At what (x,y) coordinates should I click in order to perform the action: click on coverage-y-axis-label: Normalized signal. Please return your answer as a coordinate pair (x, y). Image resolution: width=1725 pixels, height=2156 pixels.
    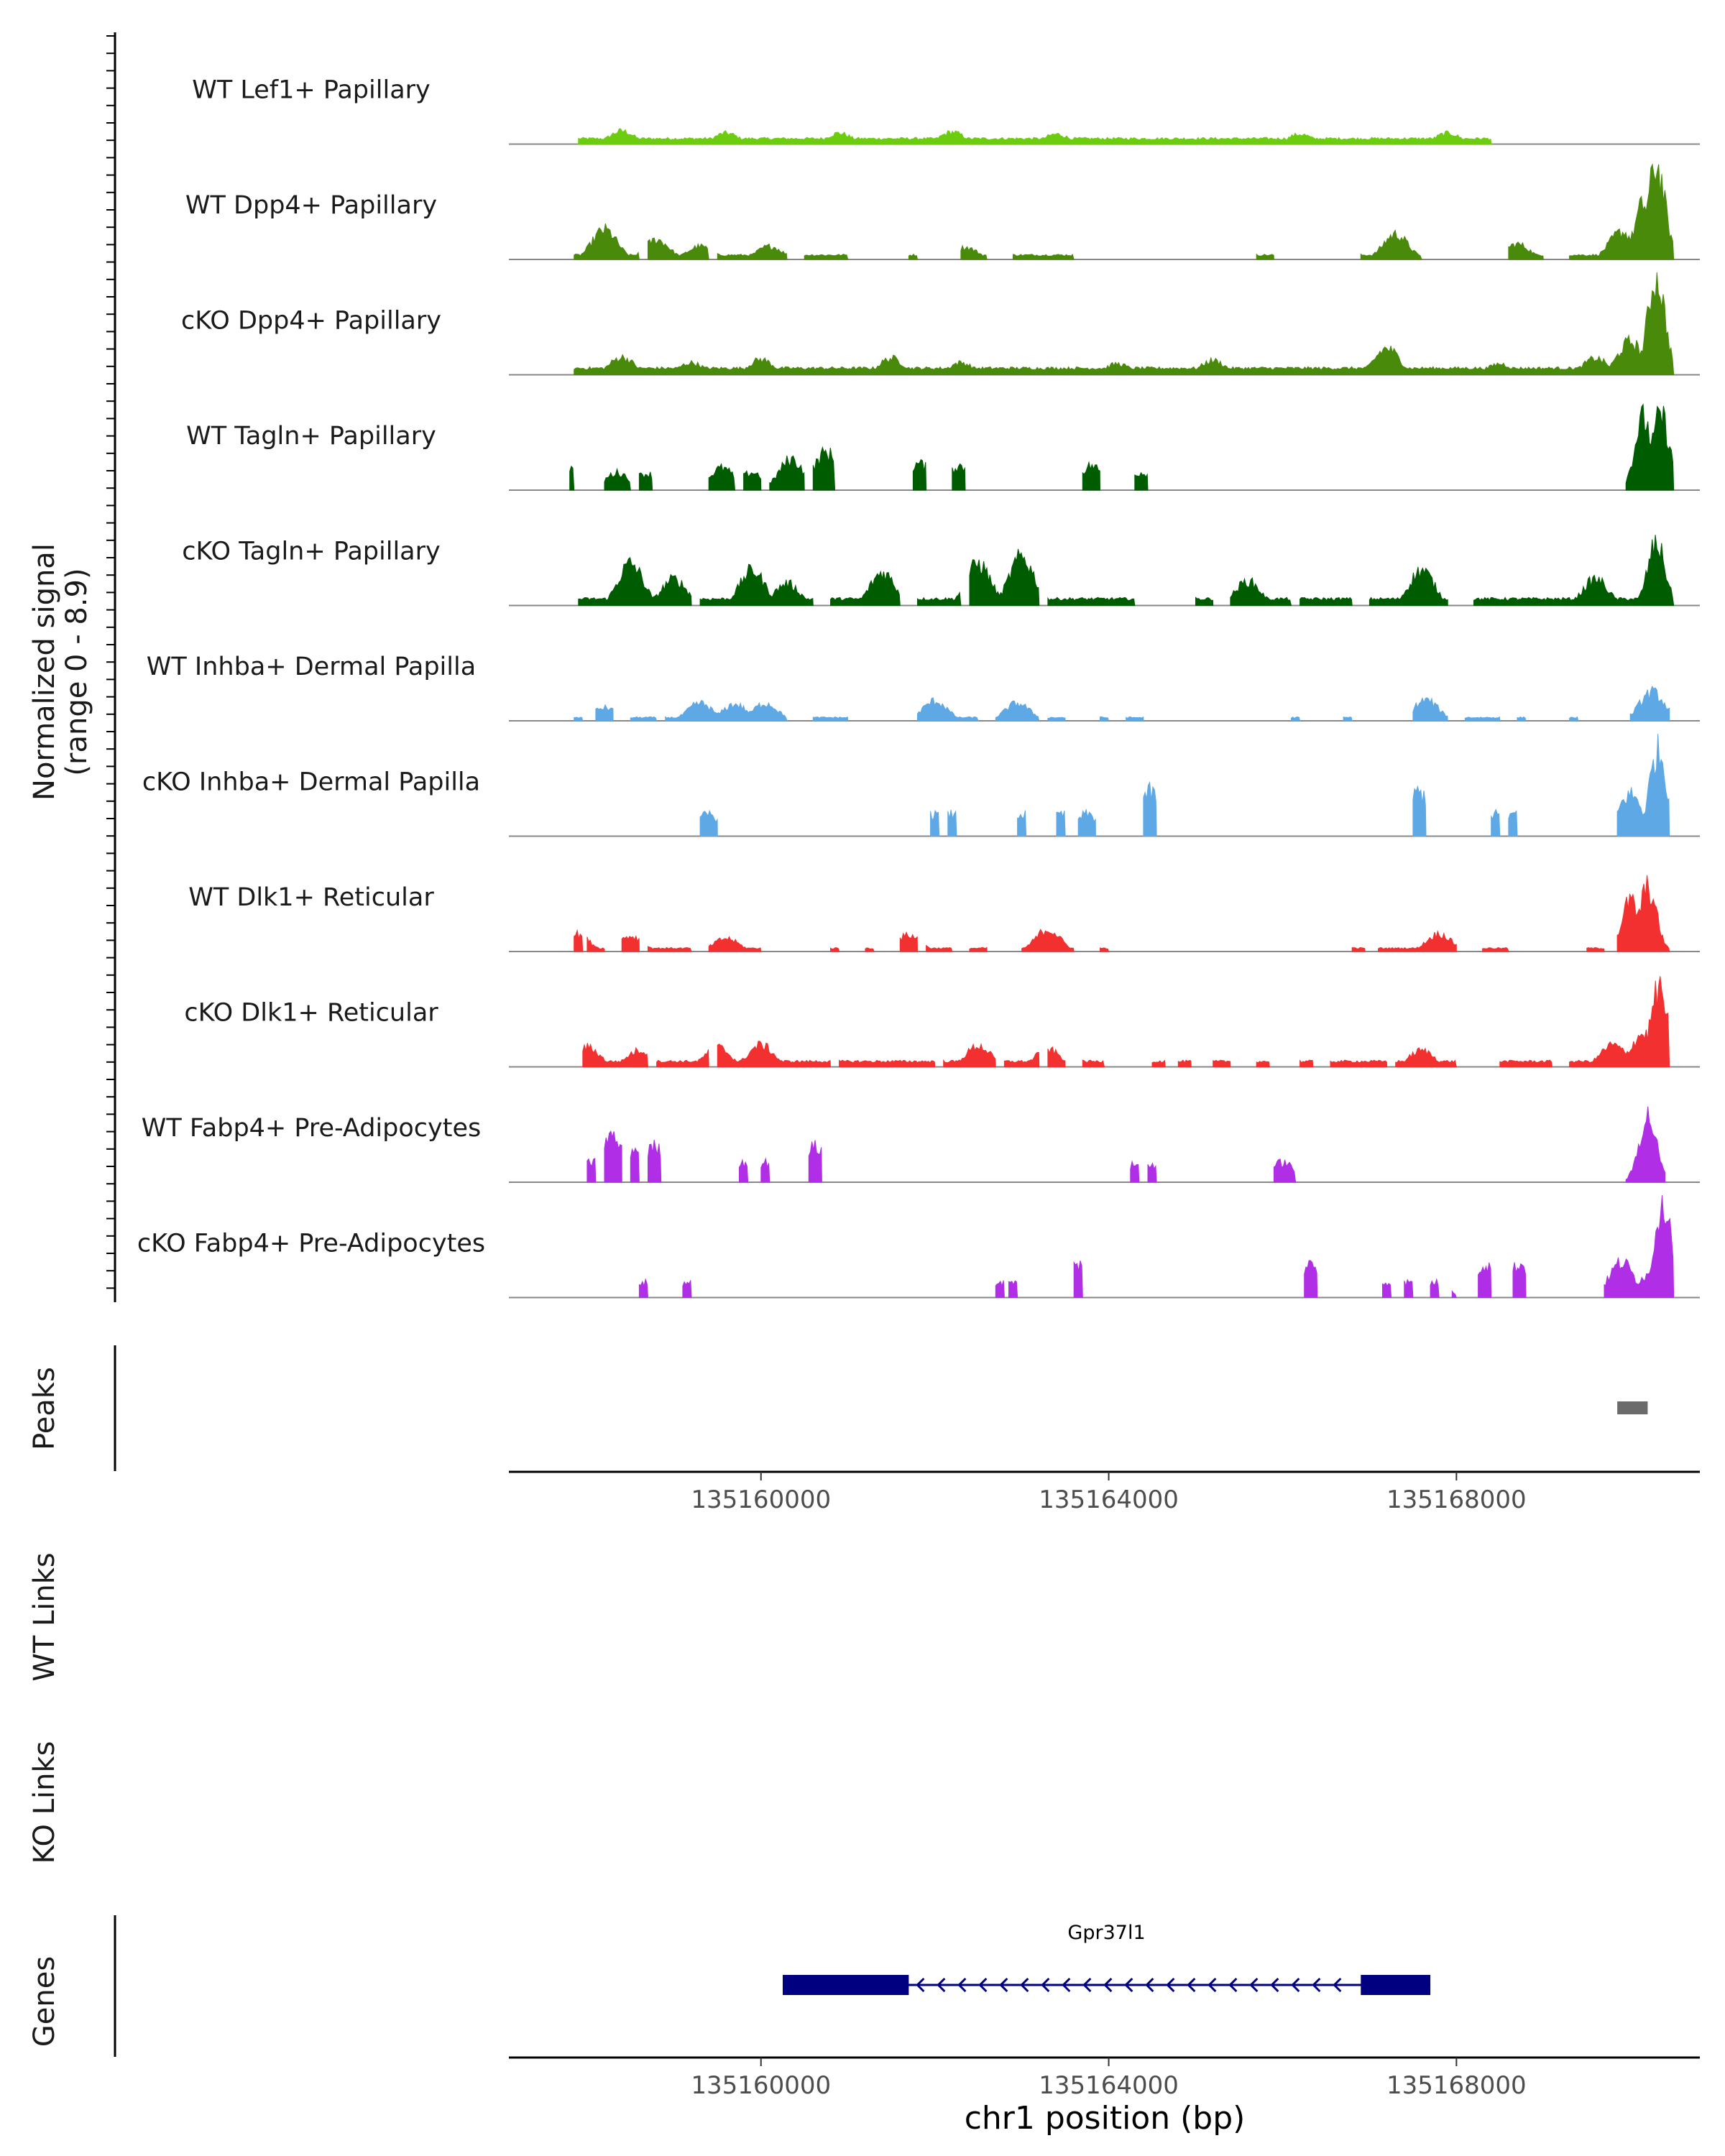
    Looking at the image, I should click on (44, 672).